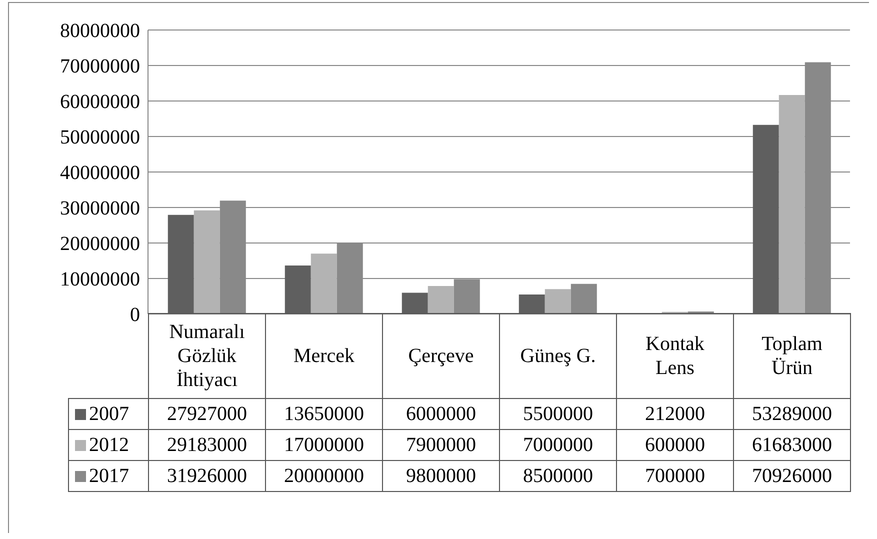  Describe the element at coordinates (100, 31) in the screenshot. I see `y-tick-label: 80000000` at that location.